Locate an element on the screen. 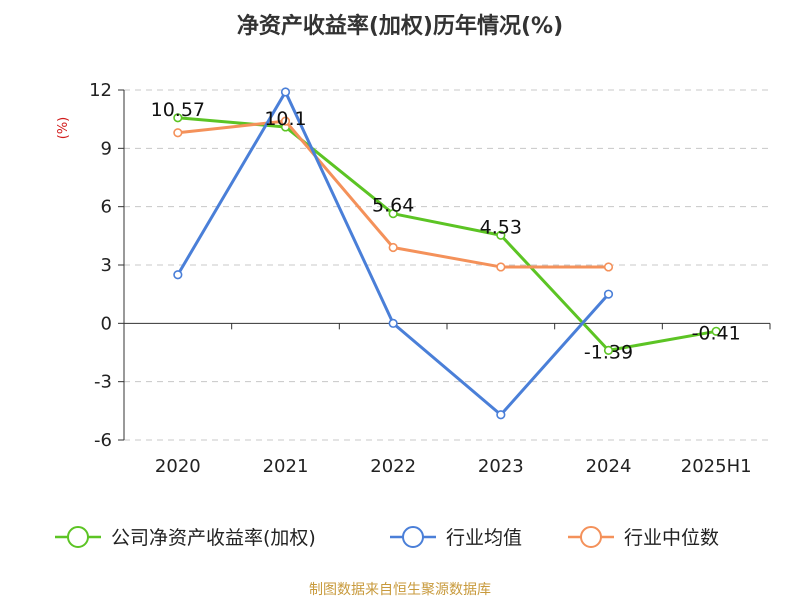 Image resolution: width=800 pixels, height=600 pixels. y-tick-labels: -6 -3 0 3 6 9 12 is located at coordinates (100, 265).